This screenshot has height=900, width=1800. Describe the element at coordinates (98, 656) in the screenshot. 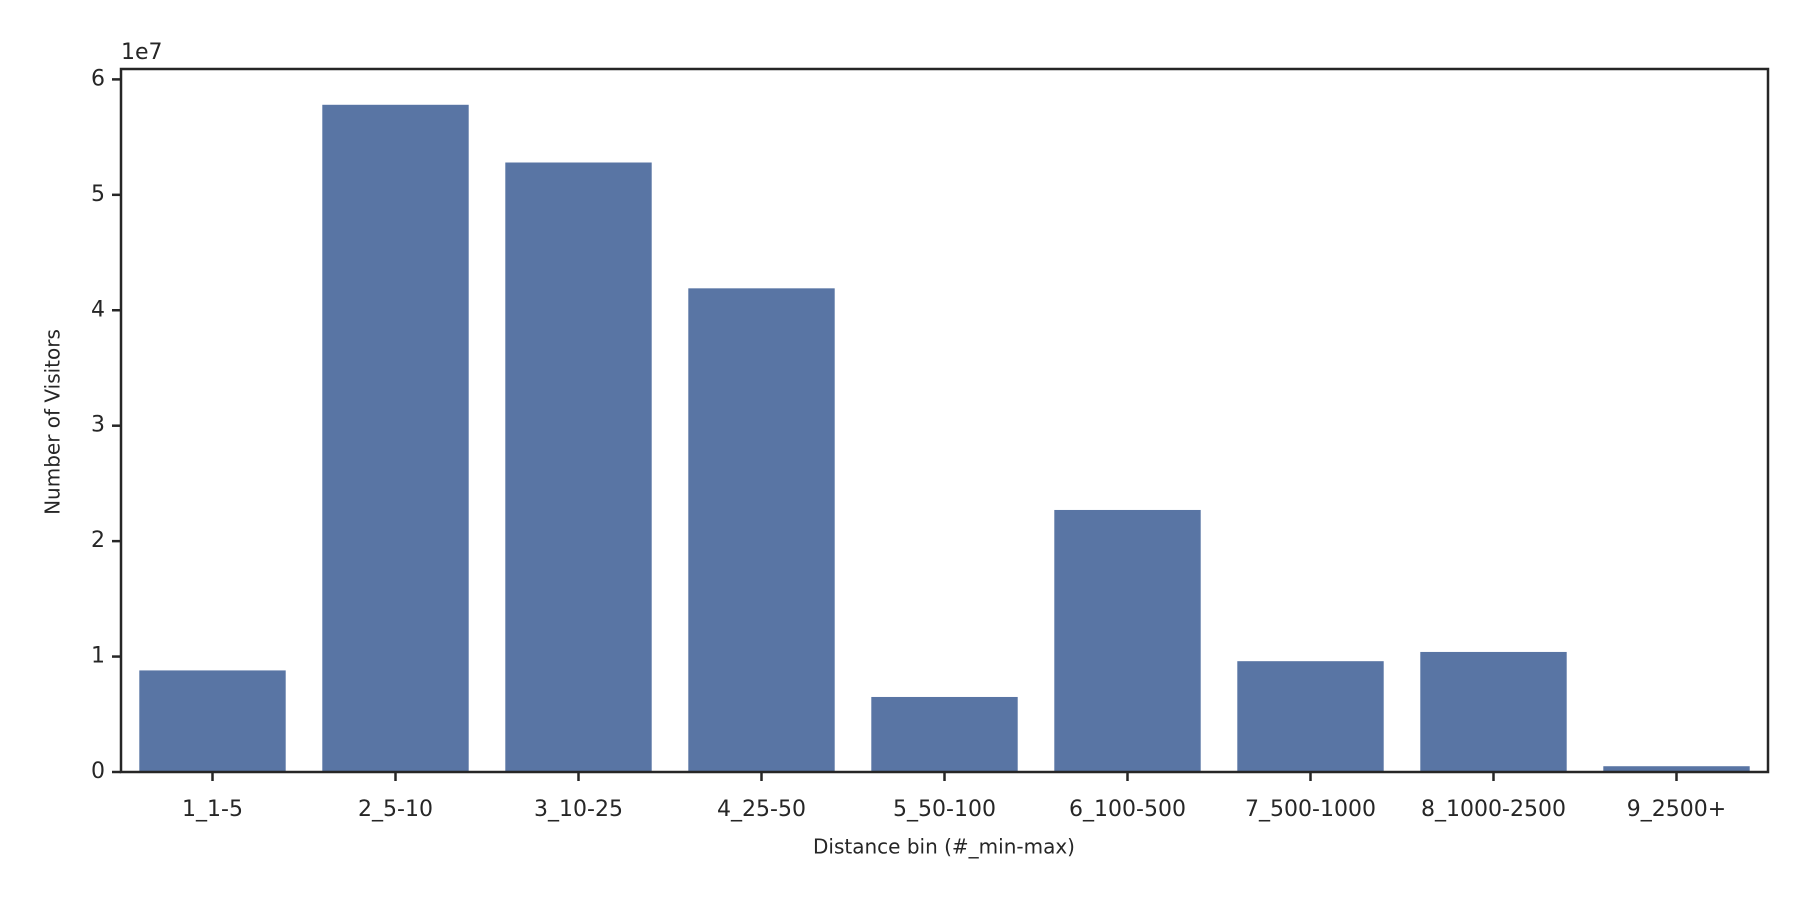

I see `y-tick-label: 1` at that location.